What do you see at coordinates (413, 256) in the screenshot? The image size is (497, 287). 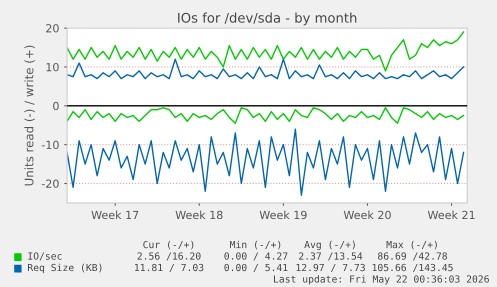 I see `text: 86.69 /42.78` at bounding box center [413, 256].